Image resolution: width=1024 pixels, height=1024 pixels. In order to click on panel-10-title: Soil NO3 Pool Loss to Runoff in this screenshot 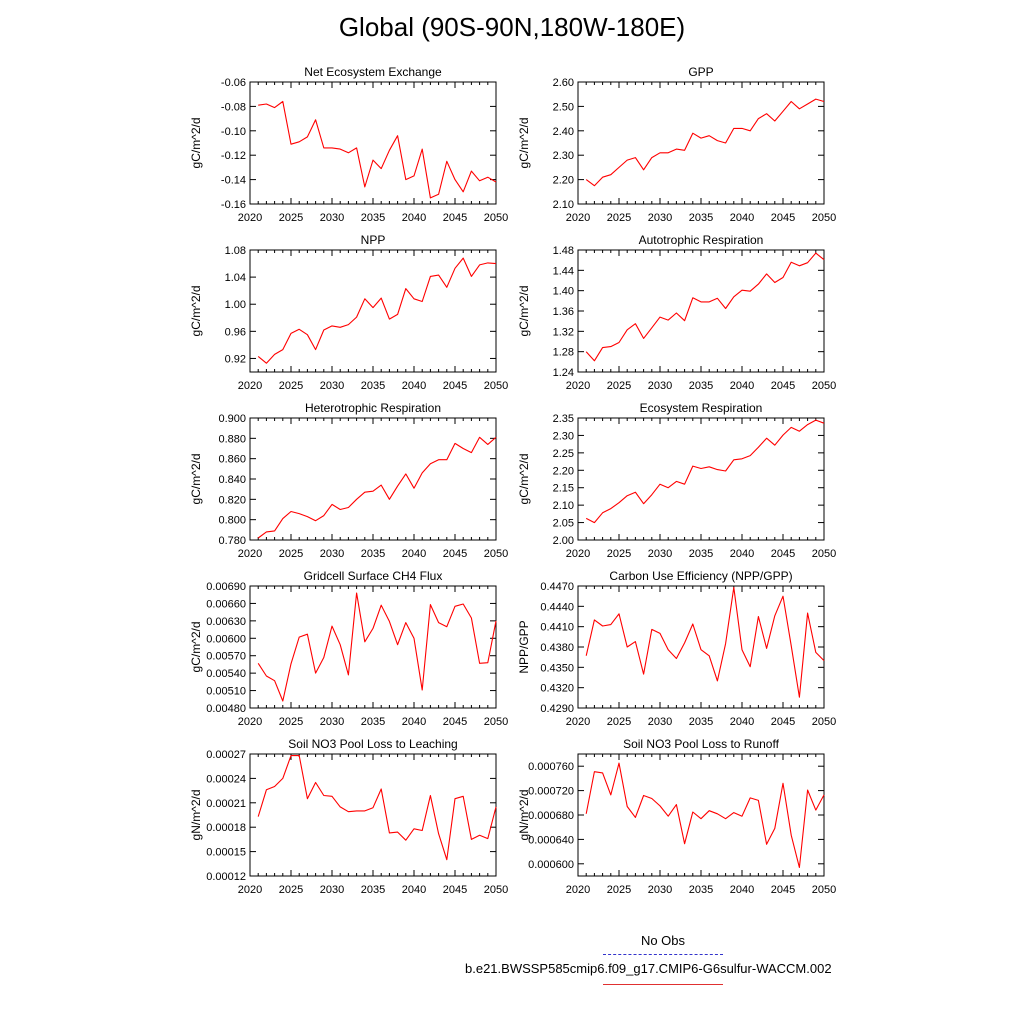, I will do `click(701, 744)`.